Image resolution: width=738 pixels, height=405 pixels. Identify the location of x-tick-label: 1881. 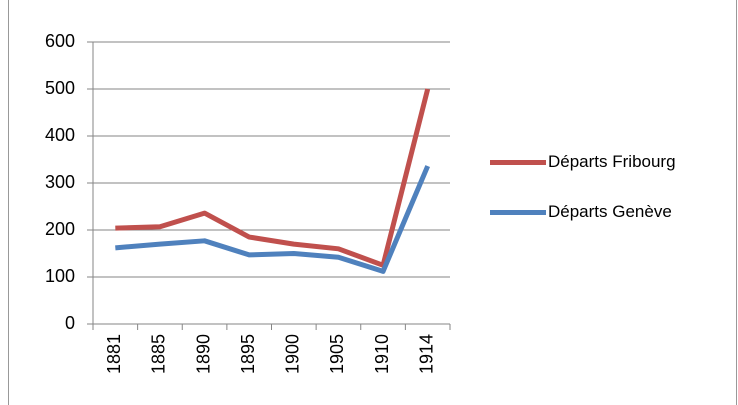
(114, 354).